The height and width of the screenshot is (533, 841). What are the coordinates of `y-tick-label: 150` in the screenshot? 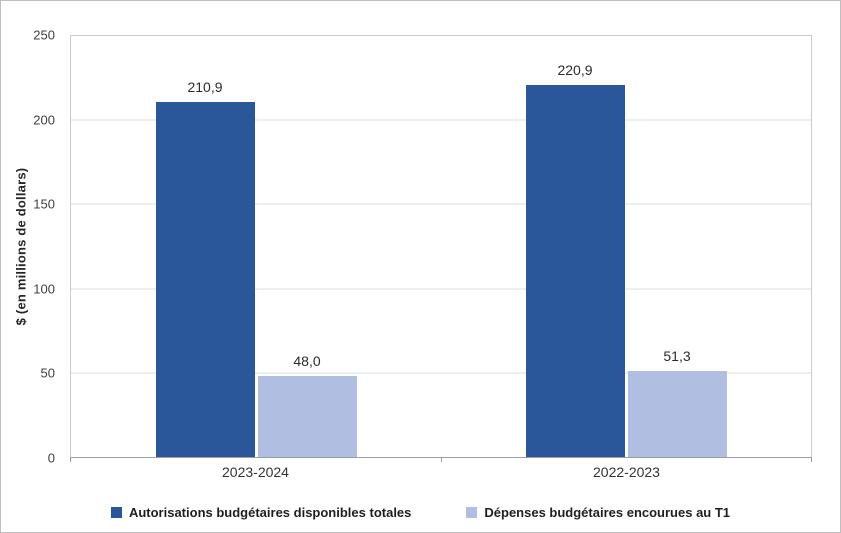 It's located at (44, 204).